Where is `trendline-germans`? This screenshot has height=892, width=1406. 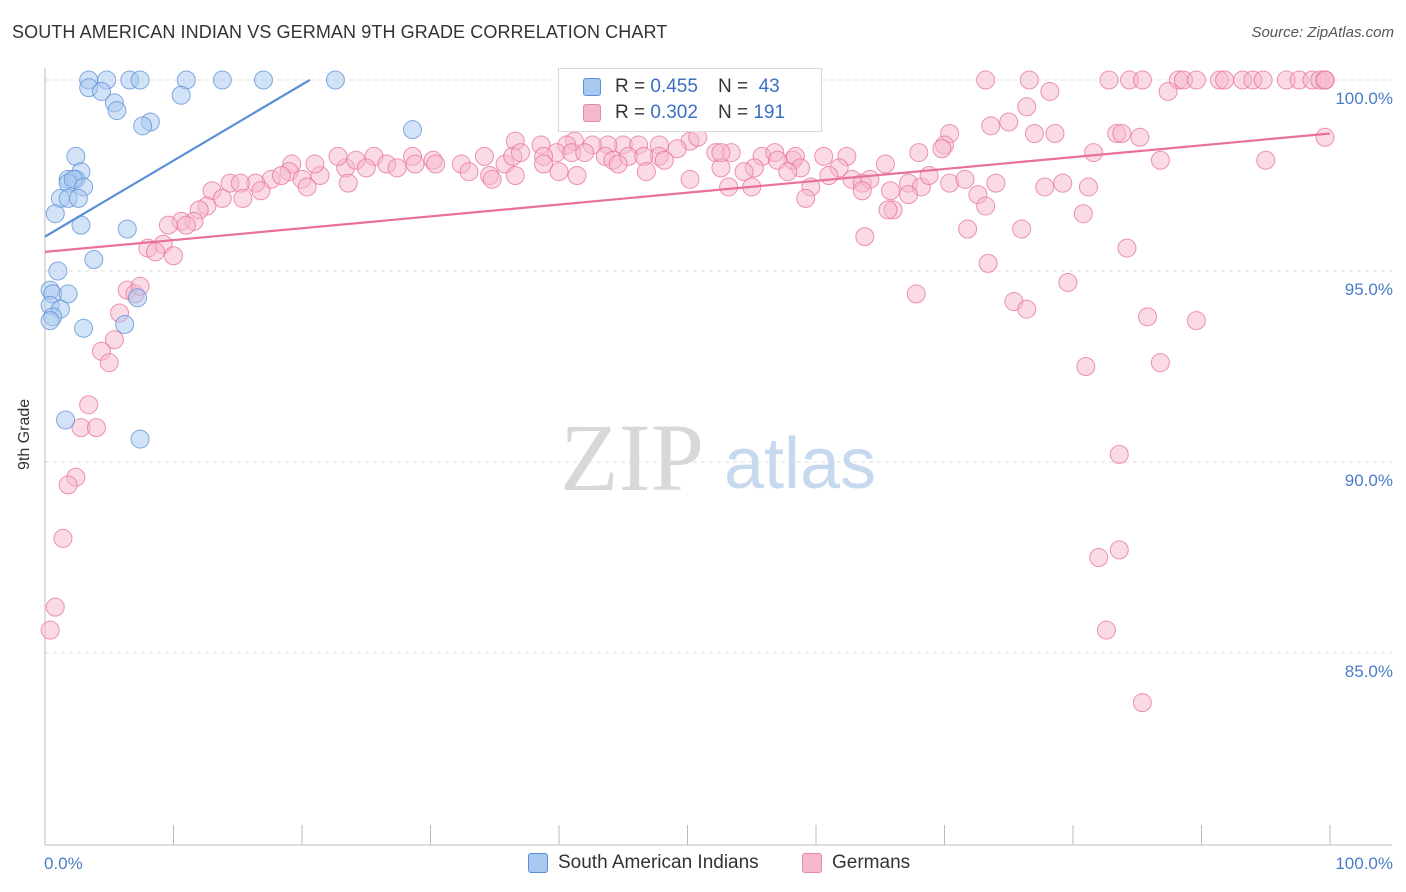 trendline-germans is located at coordinates (687, 192).